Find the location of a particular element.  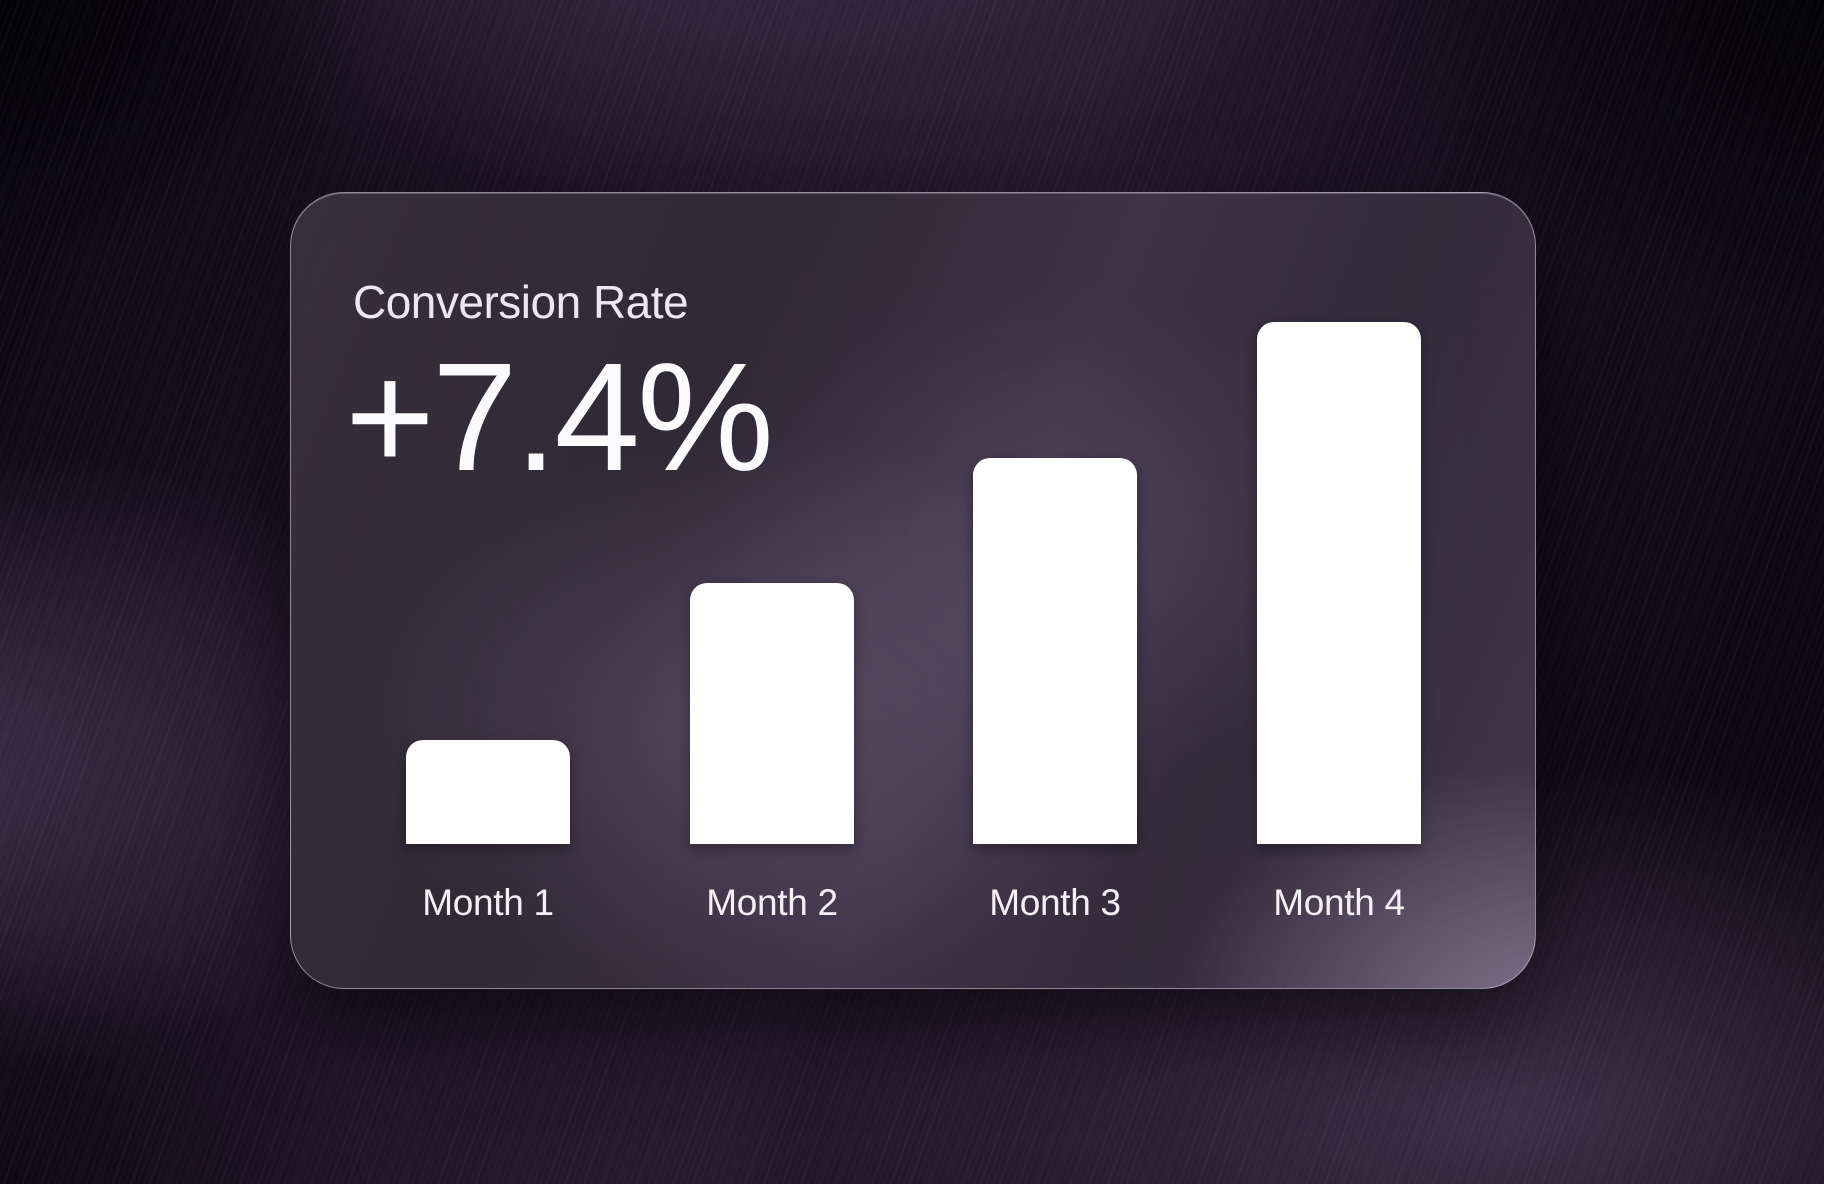

bar-label-month-3: Month 3 is located at coordinates (1055, 902).